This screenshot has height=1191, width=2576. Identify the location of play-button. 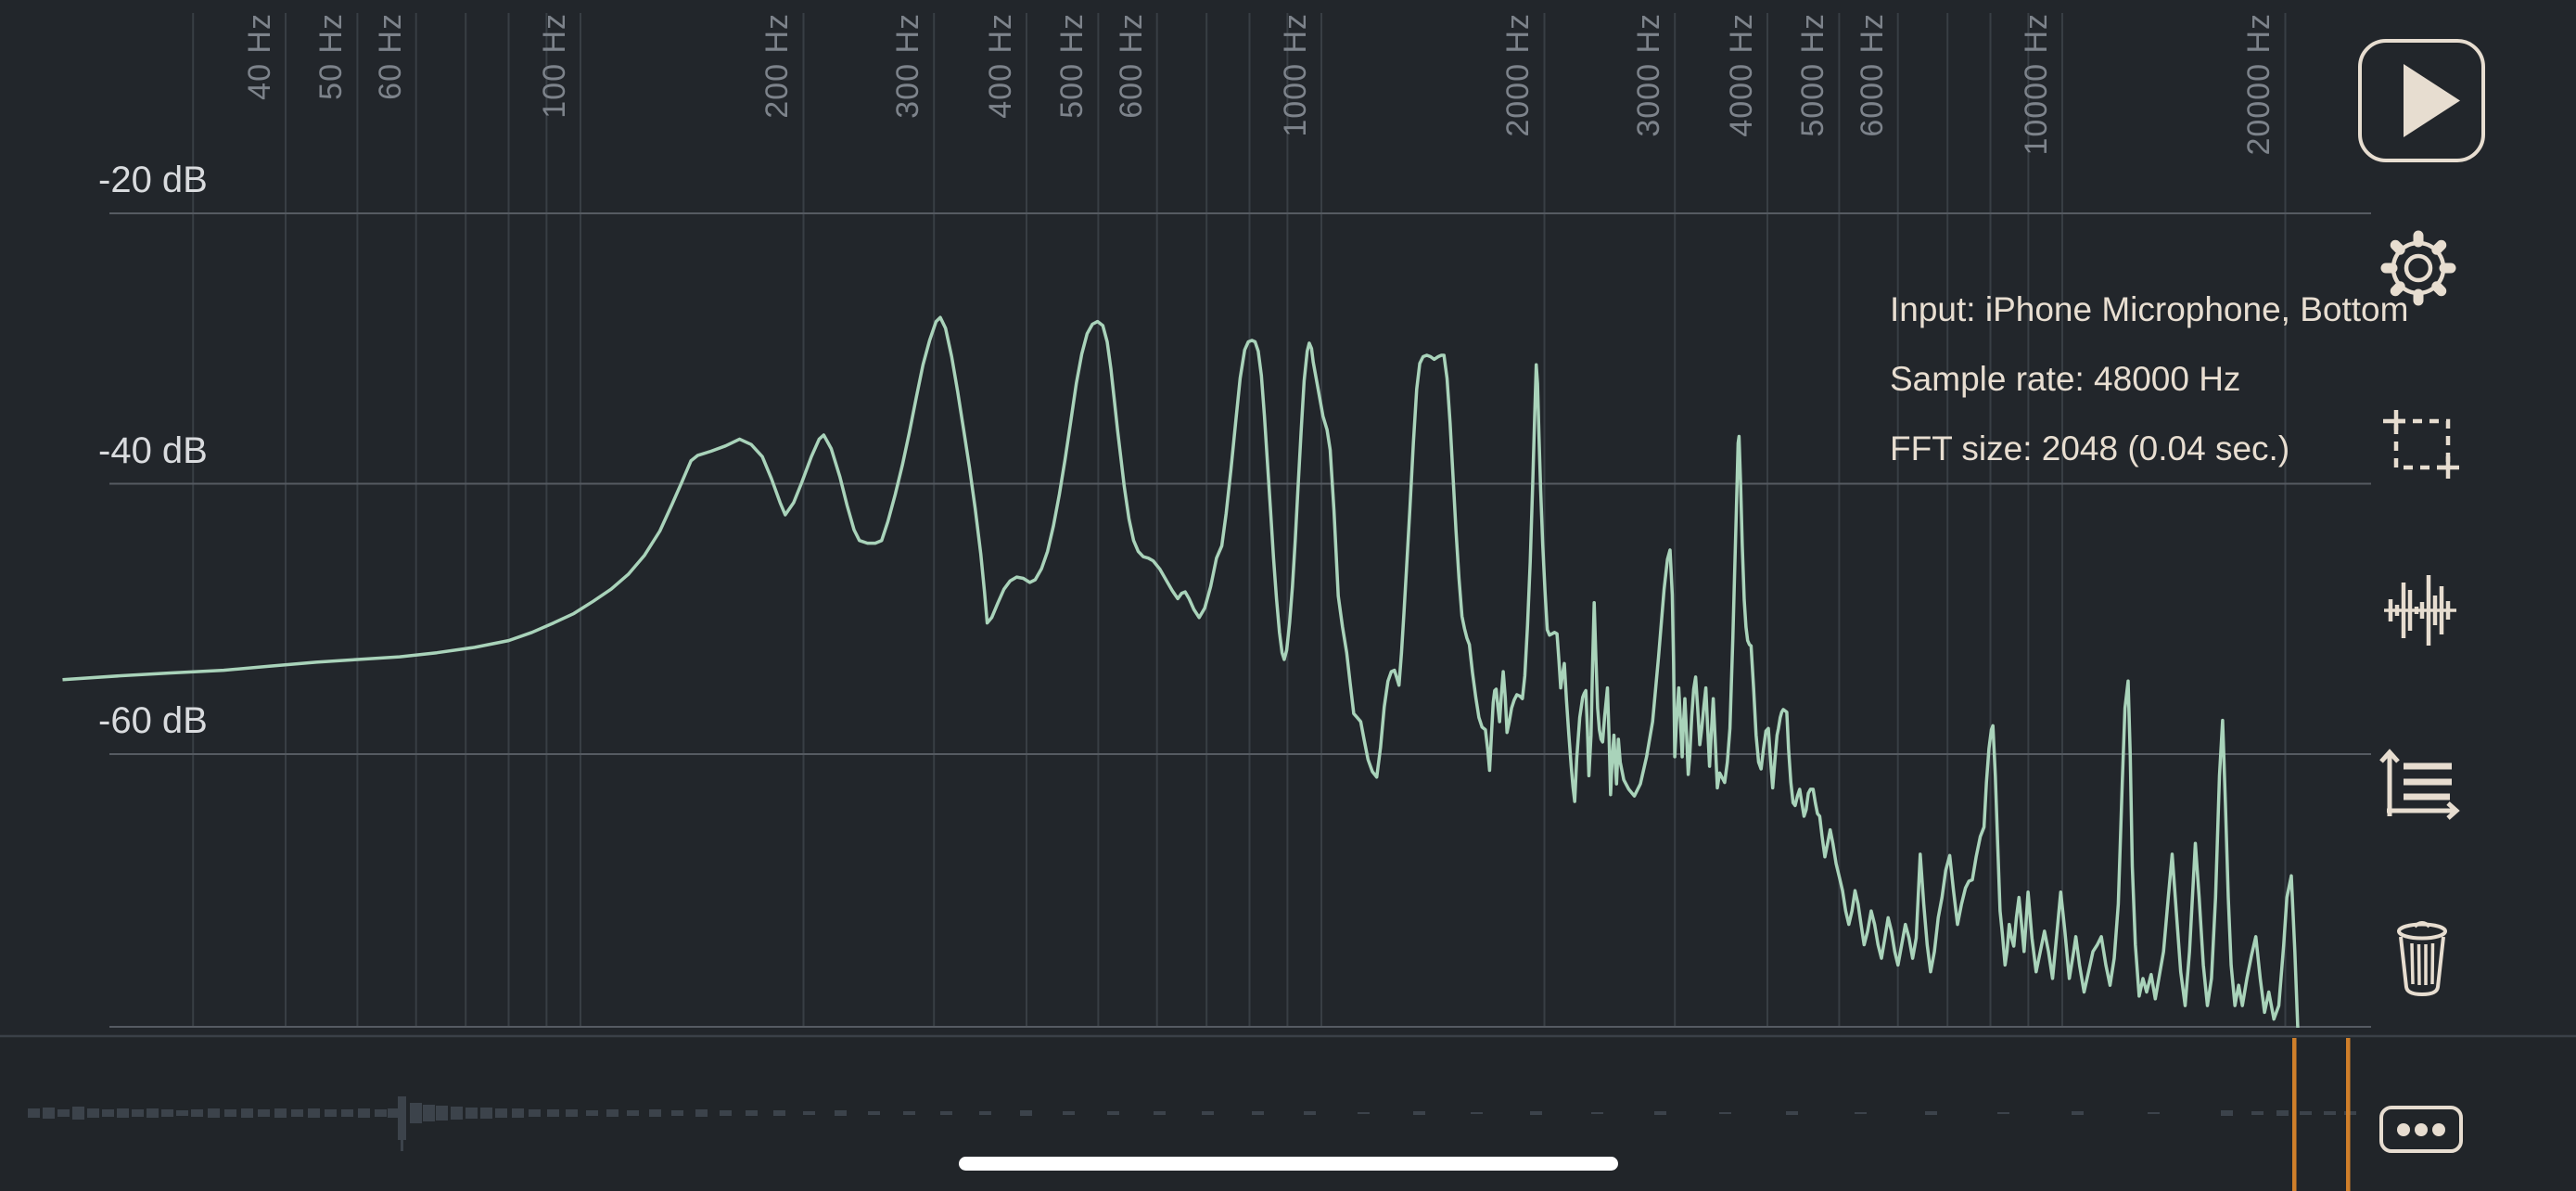
(2421, 100).